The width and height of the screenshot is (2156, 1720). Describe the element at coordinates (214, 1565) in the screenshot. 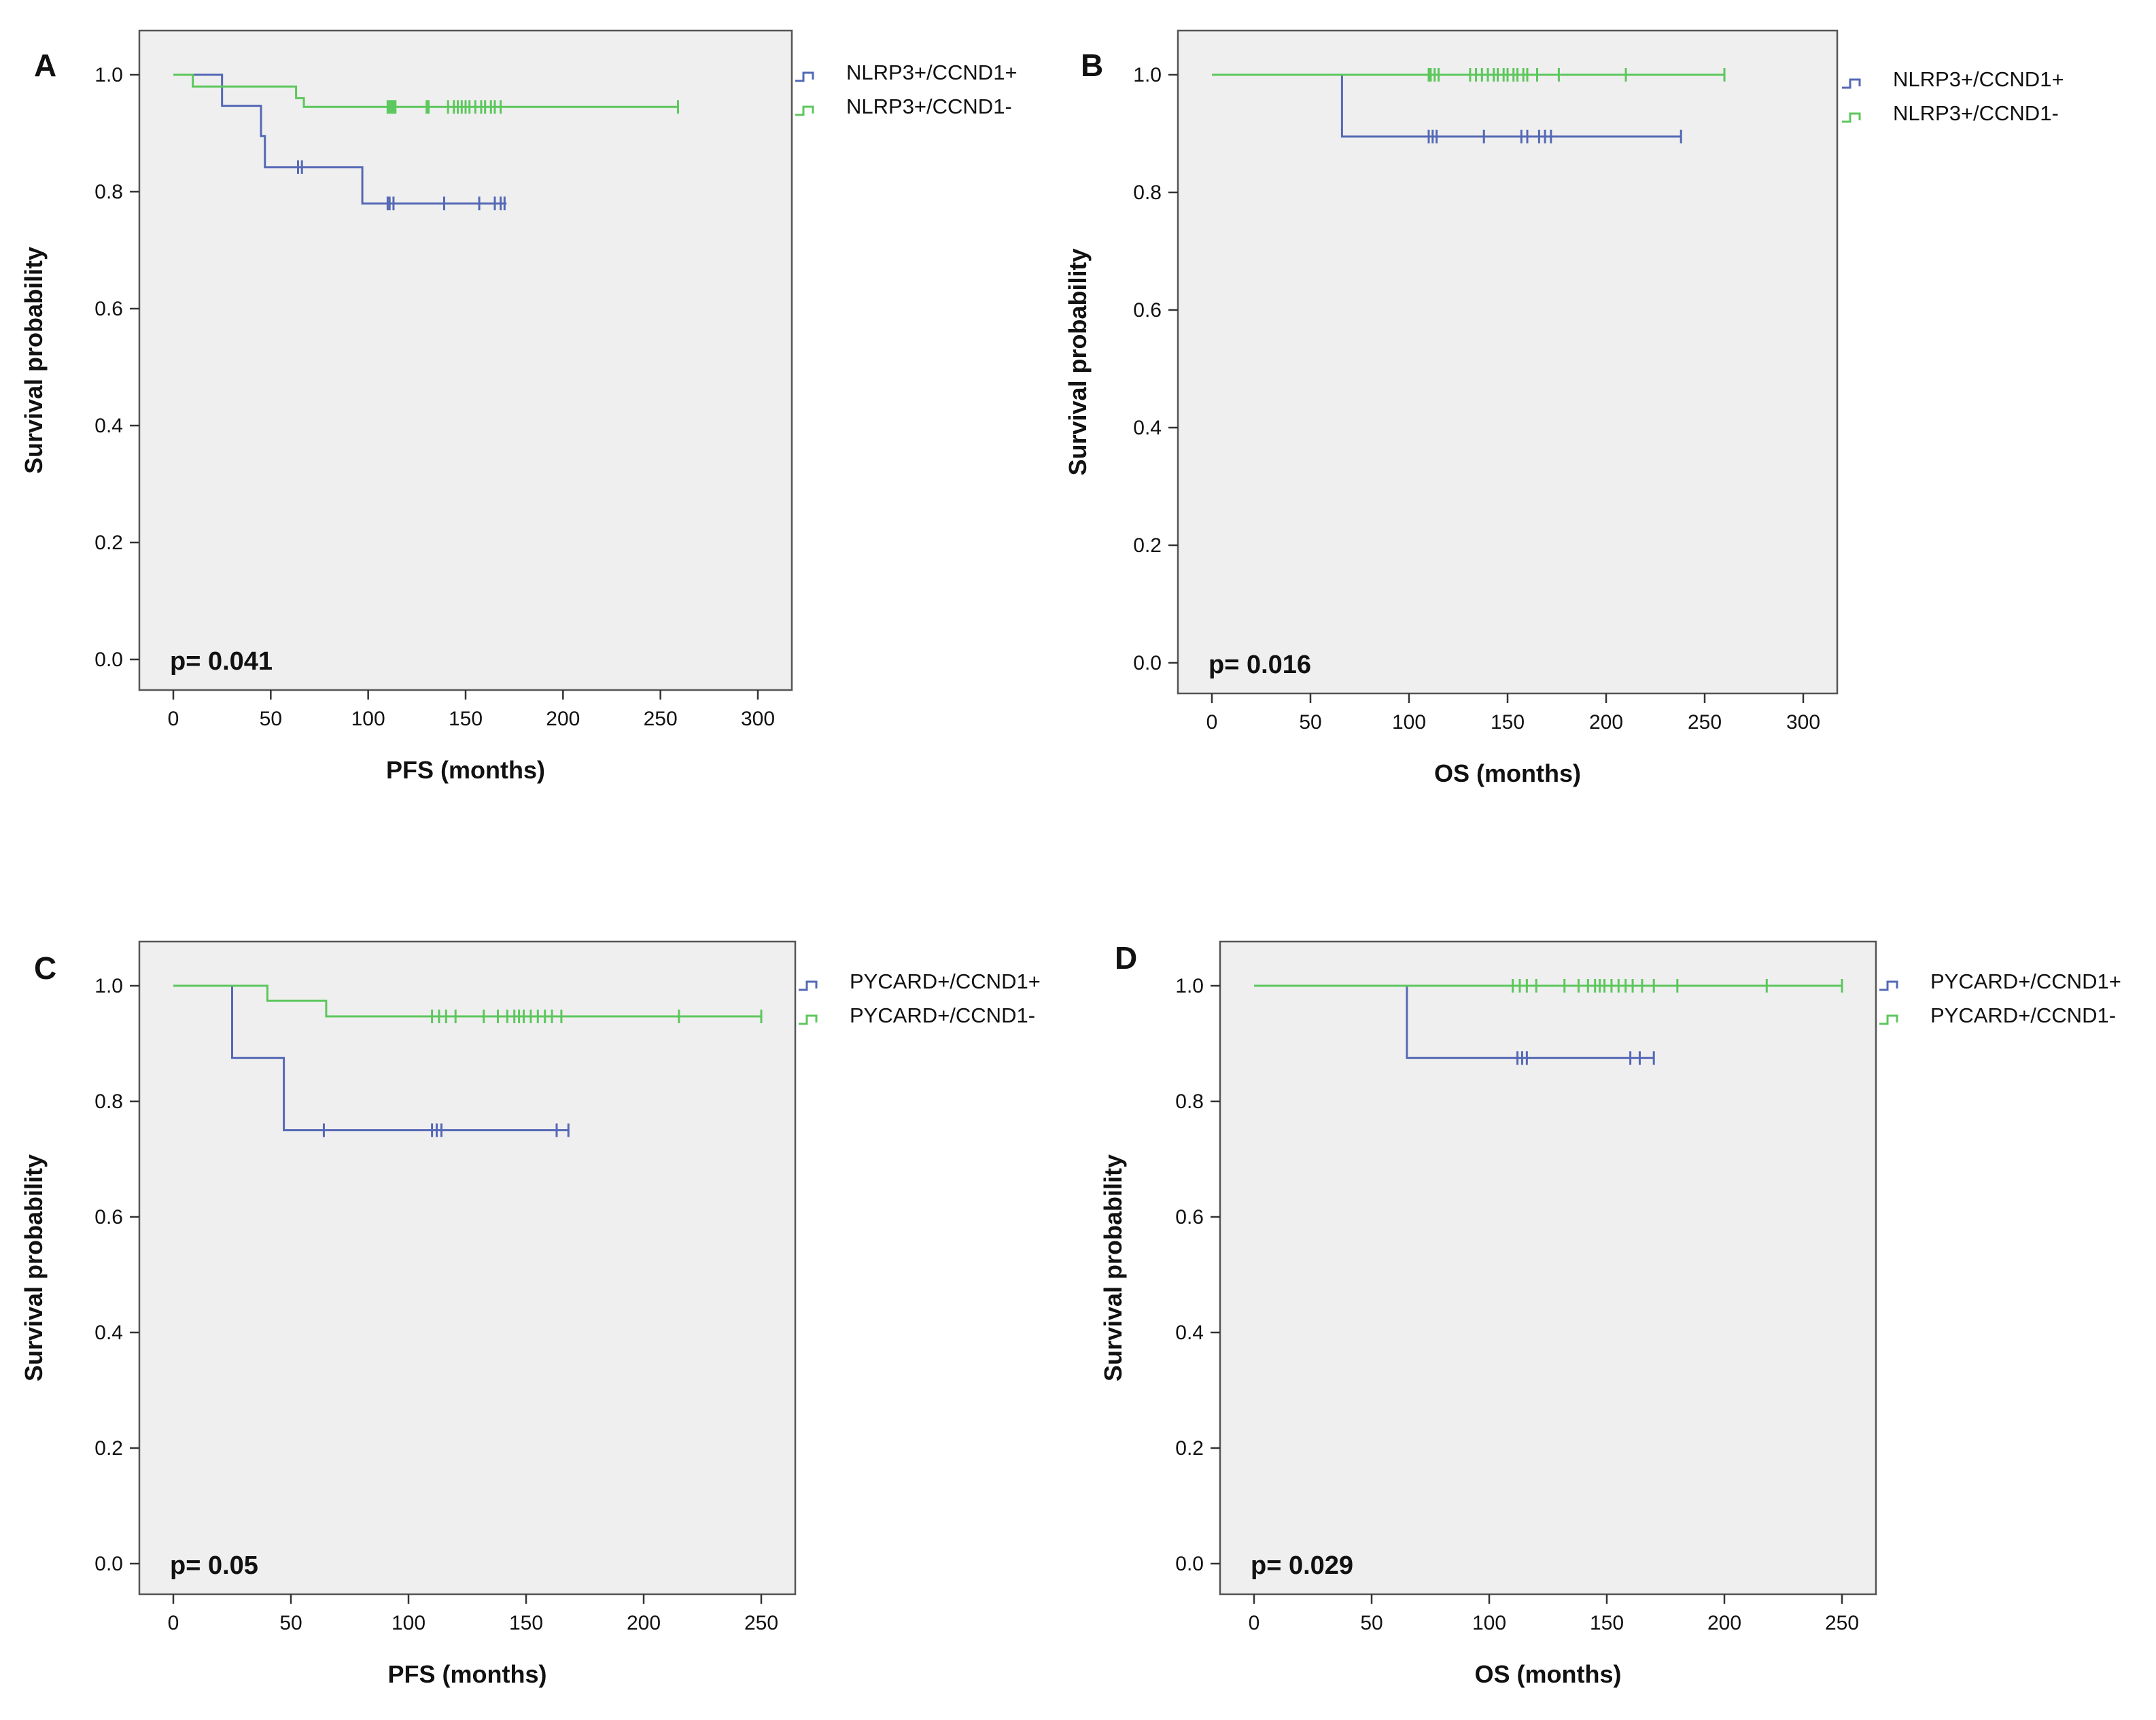

I see `p-value-annotation: p= 0.05` at that location.